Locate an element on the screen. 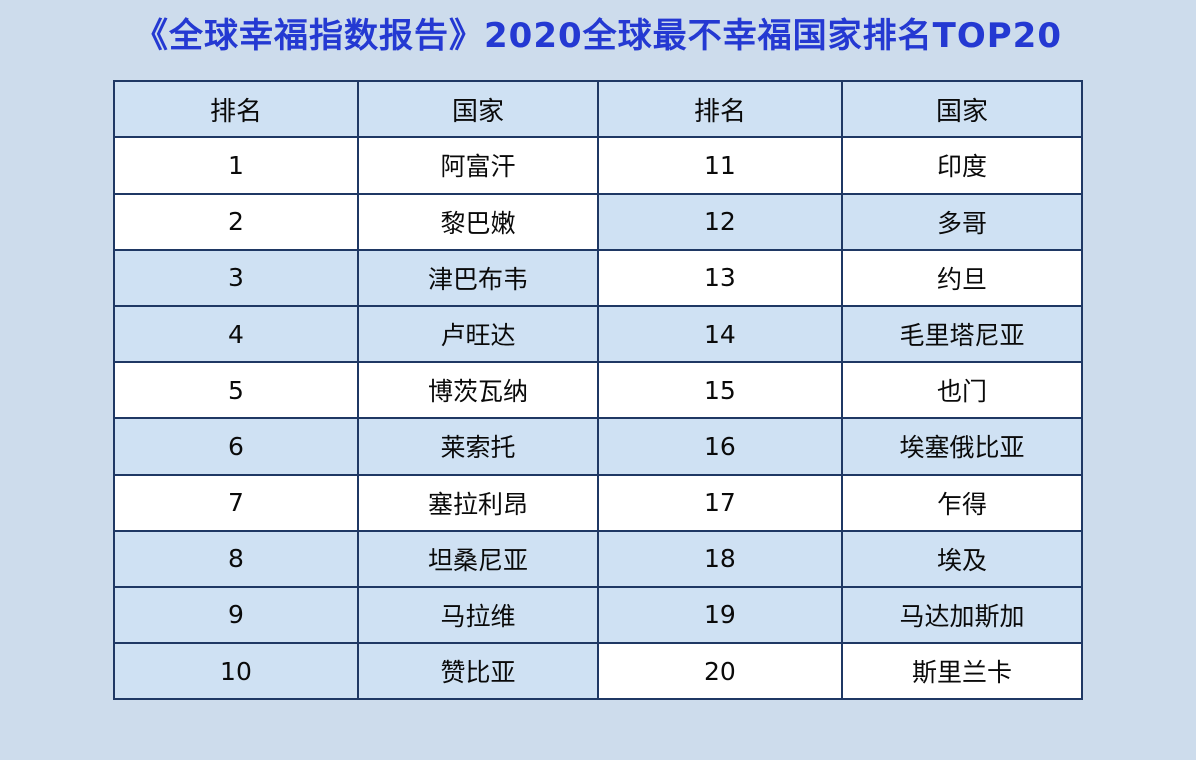  table-row: 6 莱索托 16 埃塞俄比亚 is located at coordinates (598, 446).